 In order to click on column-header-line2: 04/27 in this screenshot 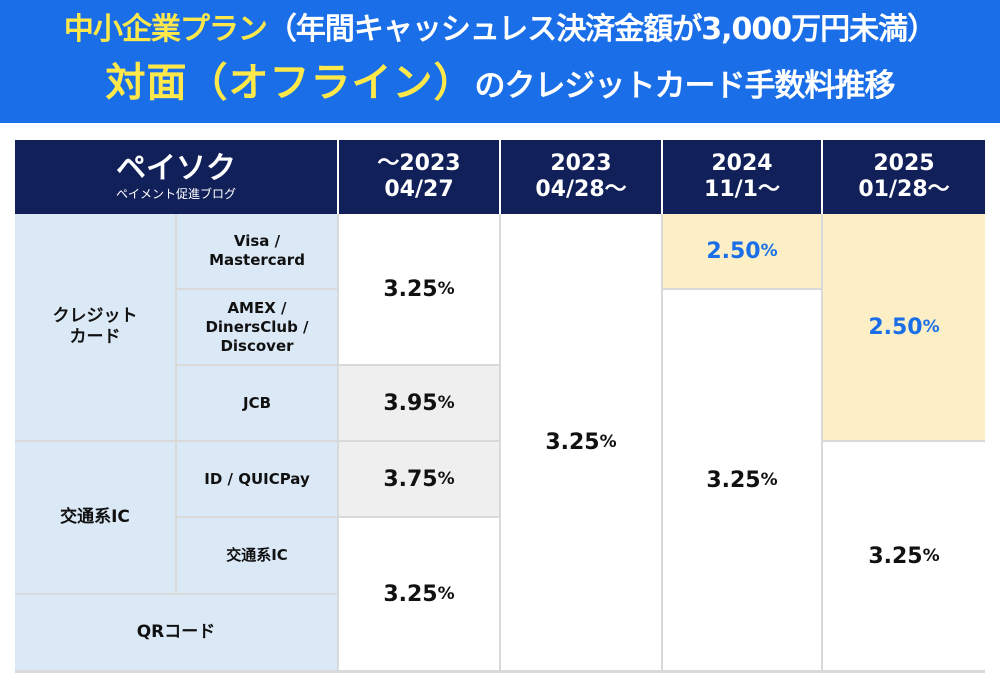, I will do `click(419, 189)`.